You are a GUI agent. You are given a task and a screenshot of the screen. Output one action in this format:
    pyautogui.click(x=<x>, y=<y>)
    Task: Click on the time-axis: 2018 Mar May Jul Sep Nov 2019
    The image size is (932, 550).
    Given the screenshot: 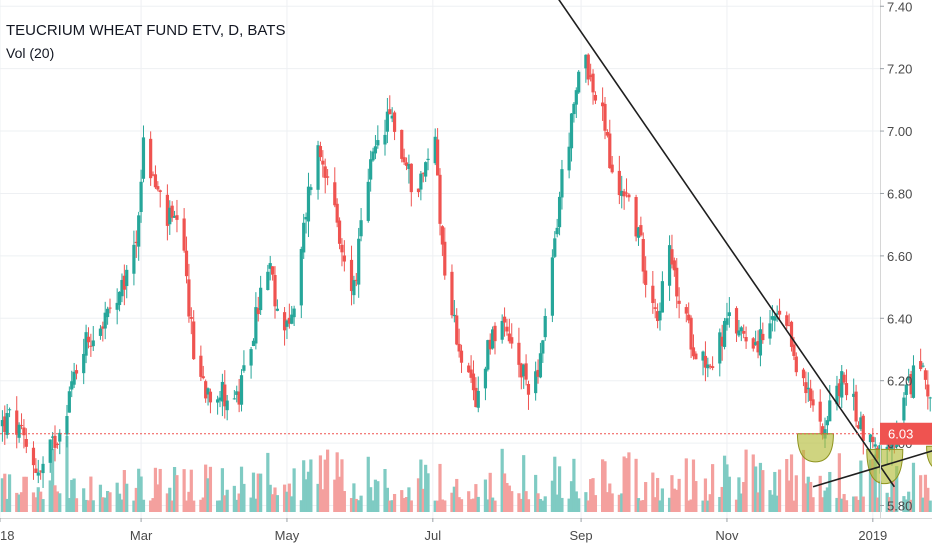 What is the action you would take?
    pyautogui.click(x=443, y=530)
    